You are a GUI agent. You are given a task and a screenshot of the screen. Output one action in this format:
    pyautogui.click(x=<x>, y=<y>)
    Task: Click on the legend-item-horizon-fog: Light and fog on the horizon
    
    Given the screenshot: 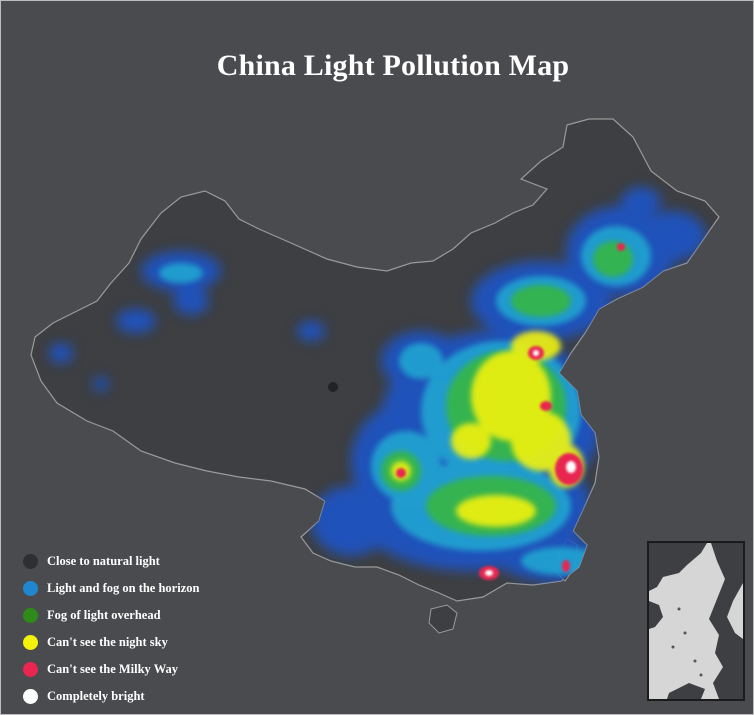 What is the action you would take?
    pyautogui.click(x=111, y=588)
    